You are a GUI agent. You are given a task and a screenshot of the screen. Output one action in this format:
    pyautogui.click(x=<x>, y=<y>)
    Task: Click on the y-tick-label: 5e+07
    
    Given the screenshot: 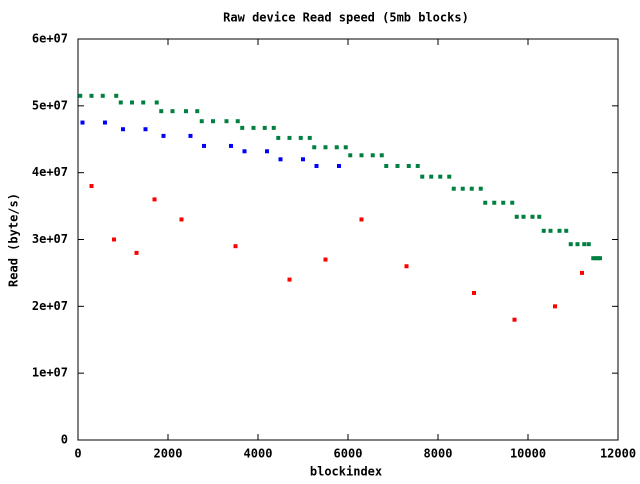 What is the action you would take?
    pyautogui.click(x=50, y=105)
    